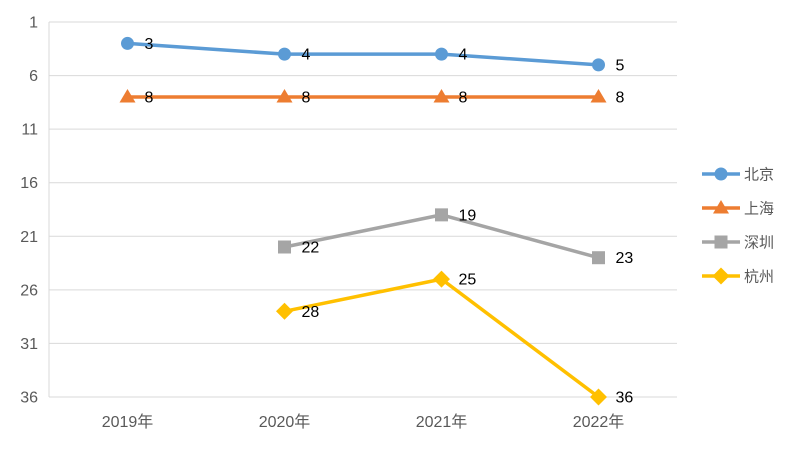  What do you see at coordinates (625, 258) in the screenshot?
I see `data-point-label: 23` at bounding box center [625, 258].